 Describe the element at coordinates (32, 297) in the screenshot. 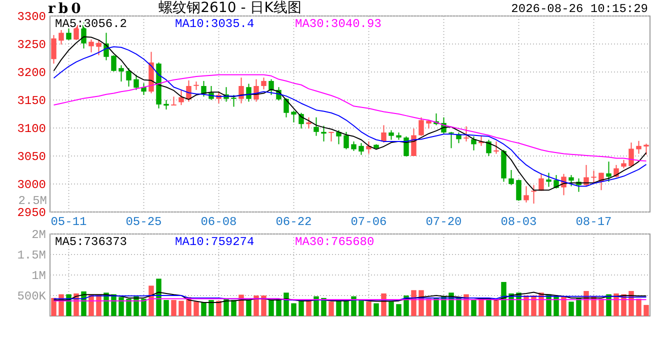

I see `y-tick-label: 500K` at that location.